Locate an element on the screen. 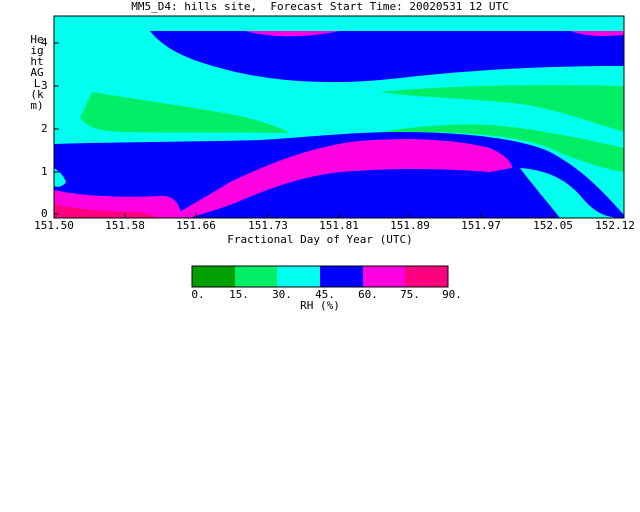 The image size is (640, 512). colorbar-frame is located at coordinates (320, 276).